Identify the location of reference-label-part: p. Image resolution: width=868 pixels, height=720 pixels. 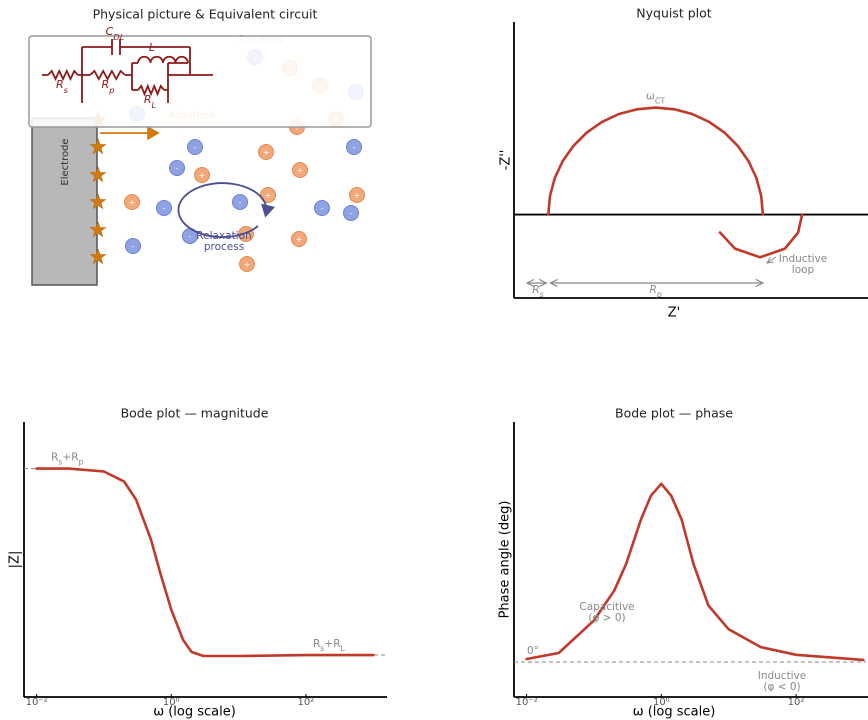
(81, 462).